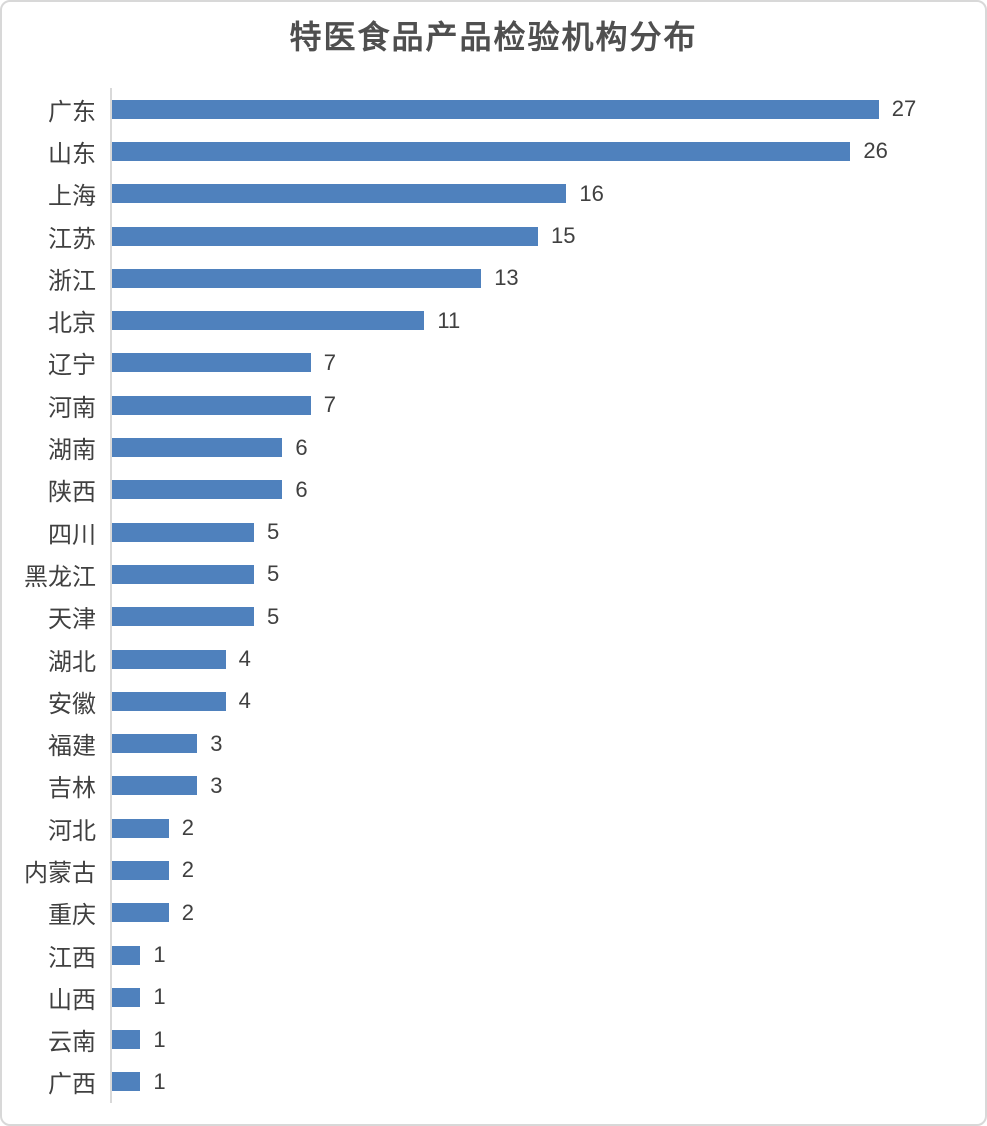  I want to click on value-label: 15, so click(563, 236).